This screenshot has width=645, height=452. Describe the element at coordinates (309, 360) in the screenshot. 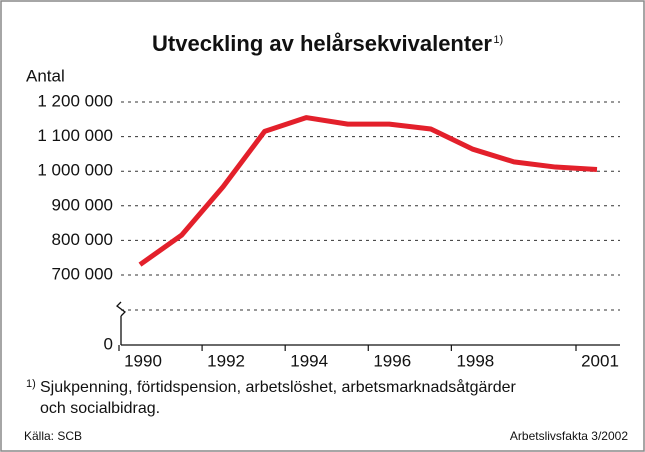

I see `x-tick-label: 1994` at that location.